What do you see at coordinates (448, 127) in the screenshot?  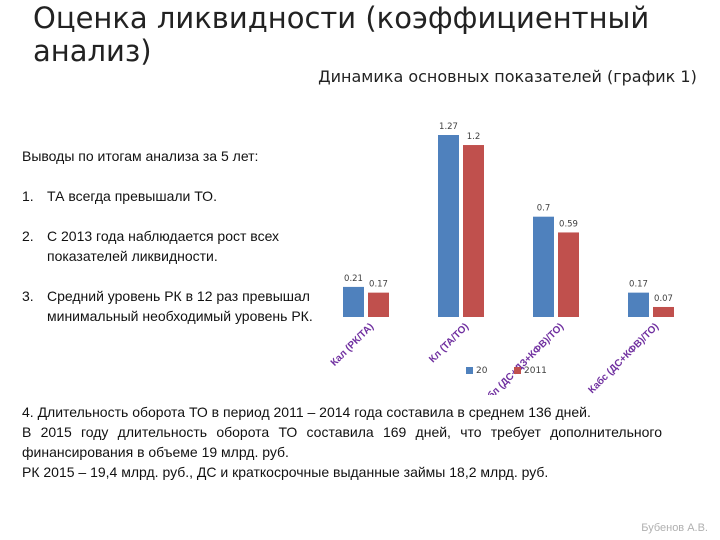 I see `data-label: 1.27` at bounding box center [448, 127].